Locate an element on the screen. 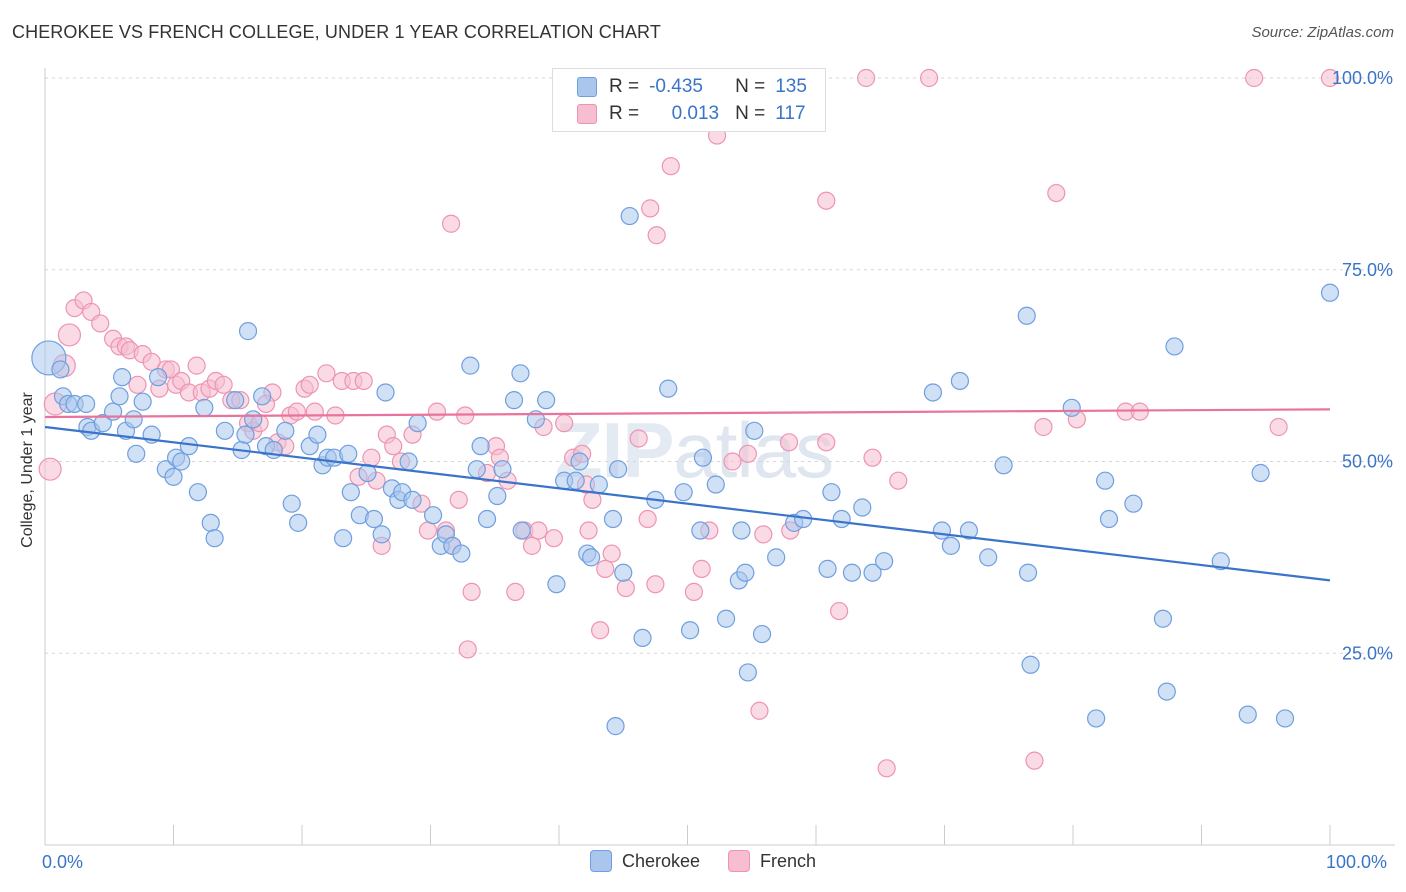 This screenshot has height=892, width=1406. legend-swatch-french is located at coordinates (587, 114).